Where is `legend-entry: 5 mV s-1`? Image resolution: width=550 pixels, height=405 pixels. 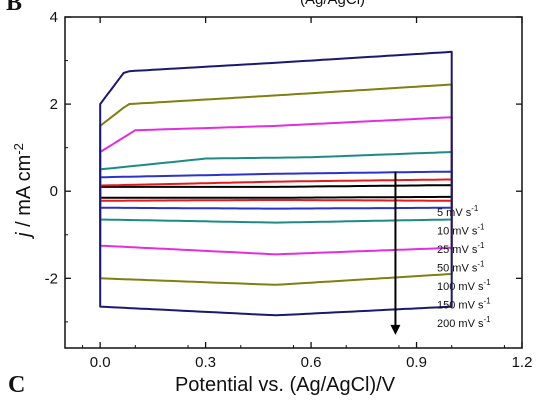
legend-entry: 5 mV s-1 is located at coordinates (458, 211).